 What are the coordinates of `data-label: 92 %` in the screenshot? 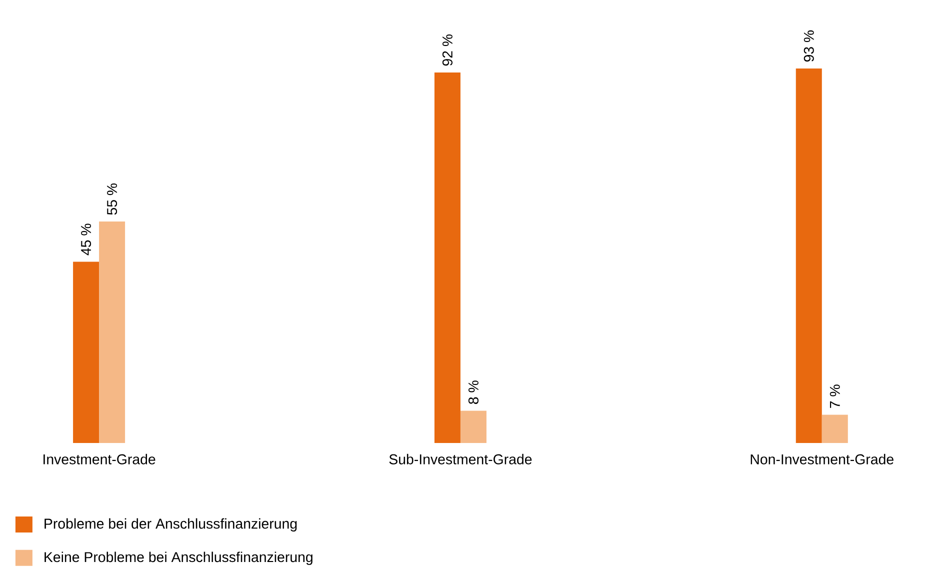 It's located at (447, 50).